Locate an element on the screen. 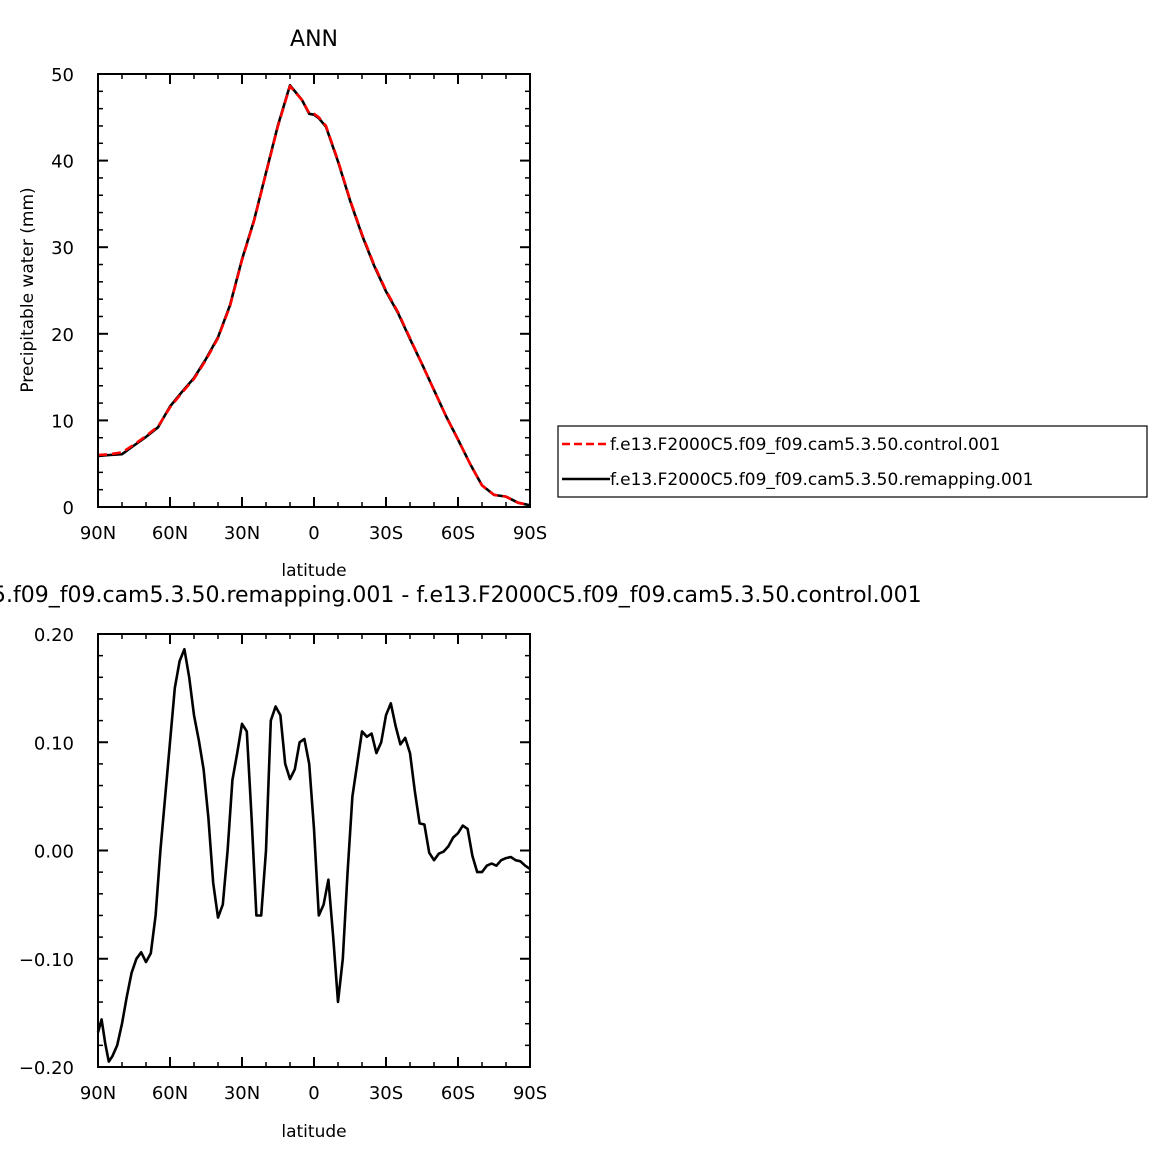 This screenshot has height=1163, width=1163. y-tick-label: 0.00 is located at coordinates (54, 852).